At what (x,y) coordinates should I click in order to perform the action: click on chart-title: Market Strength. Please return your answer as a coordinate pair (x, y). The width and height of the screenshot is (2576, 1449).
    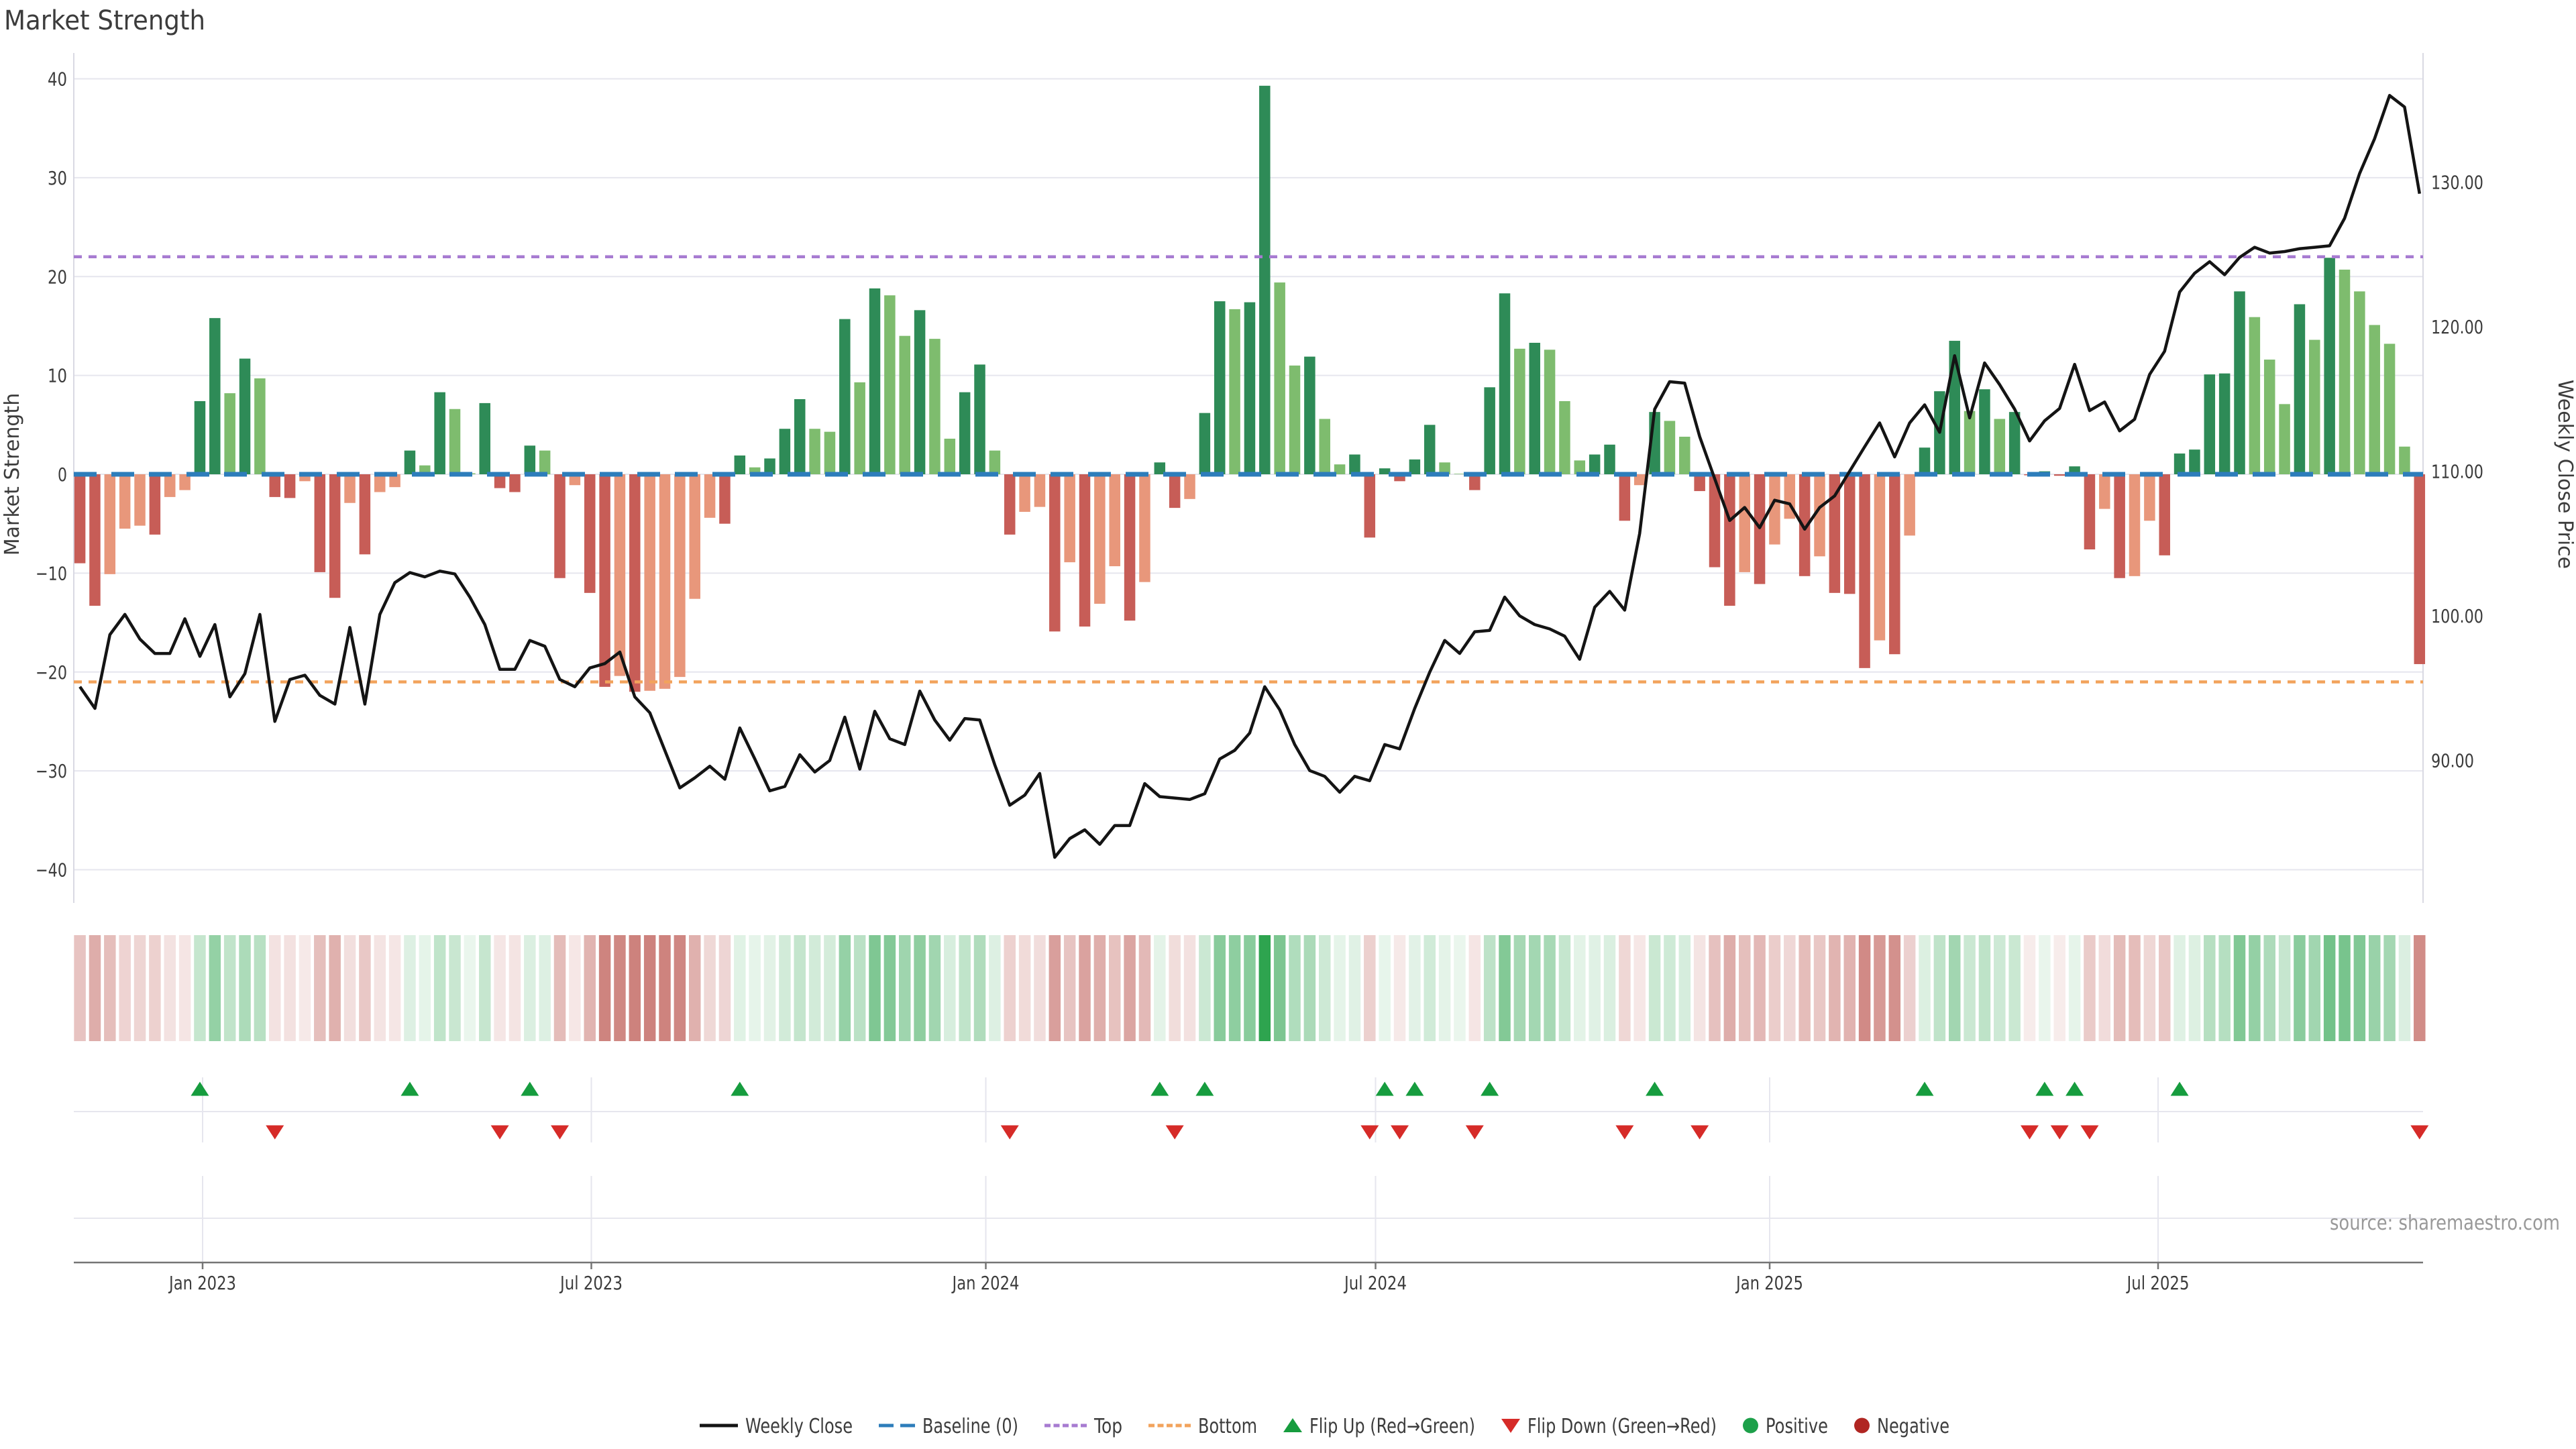
    Looking at the image, I should click on (104, 20).